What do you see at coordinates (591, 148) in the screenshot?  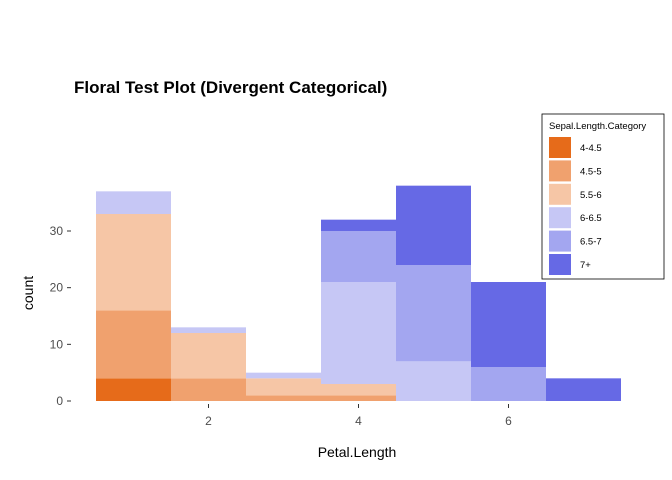 I see `legend-label-4-4.5: 4-4.5` at bounding box center [591, 148].